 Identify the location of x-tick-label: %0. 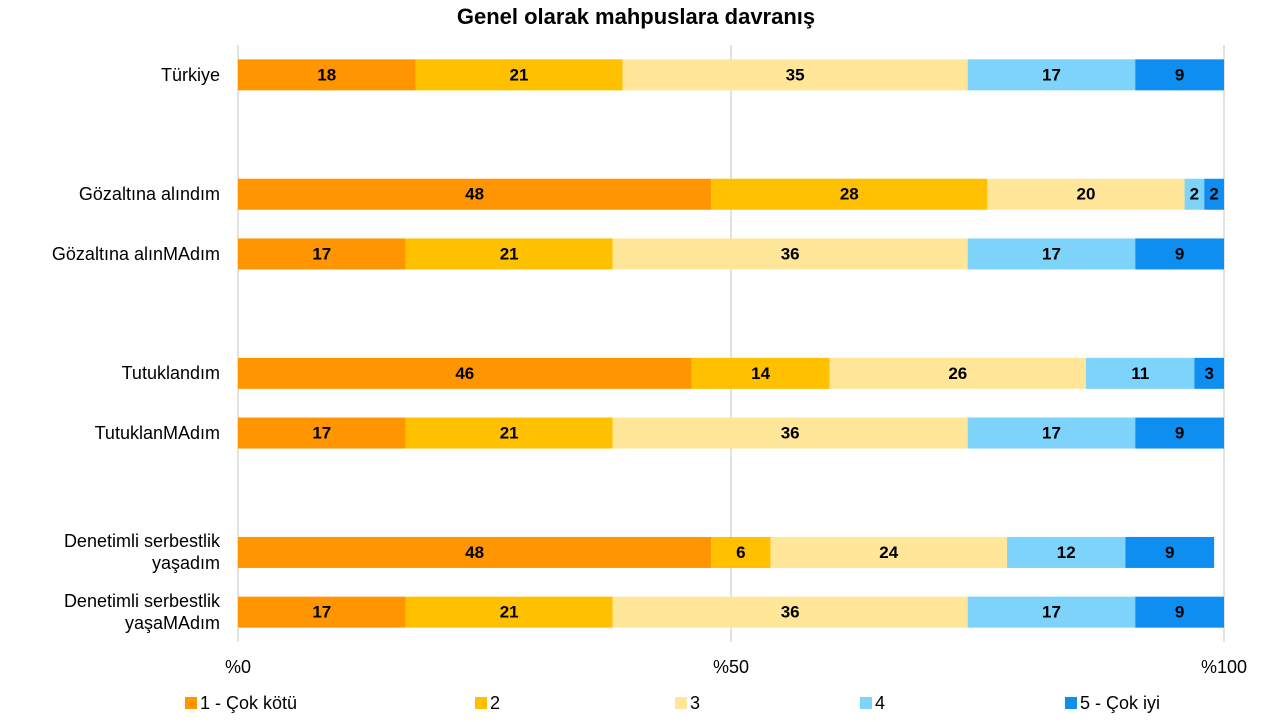
(238, 667).